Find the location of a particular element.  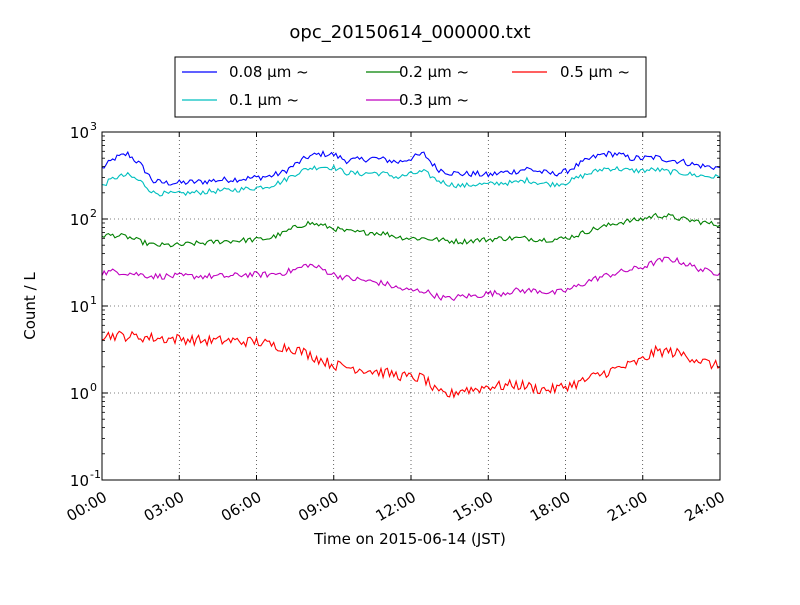

legend-entry: 0.1 μm ~ is located at coordinates (240, 100).